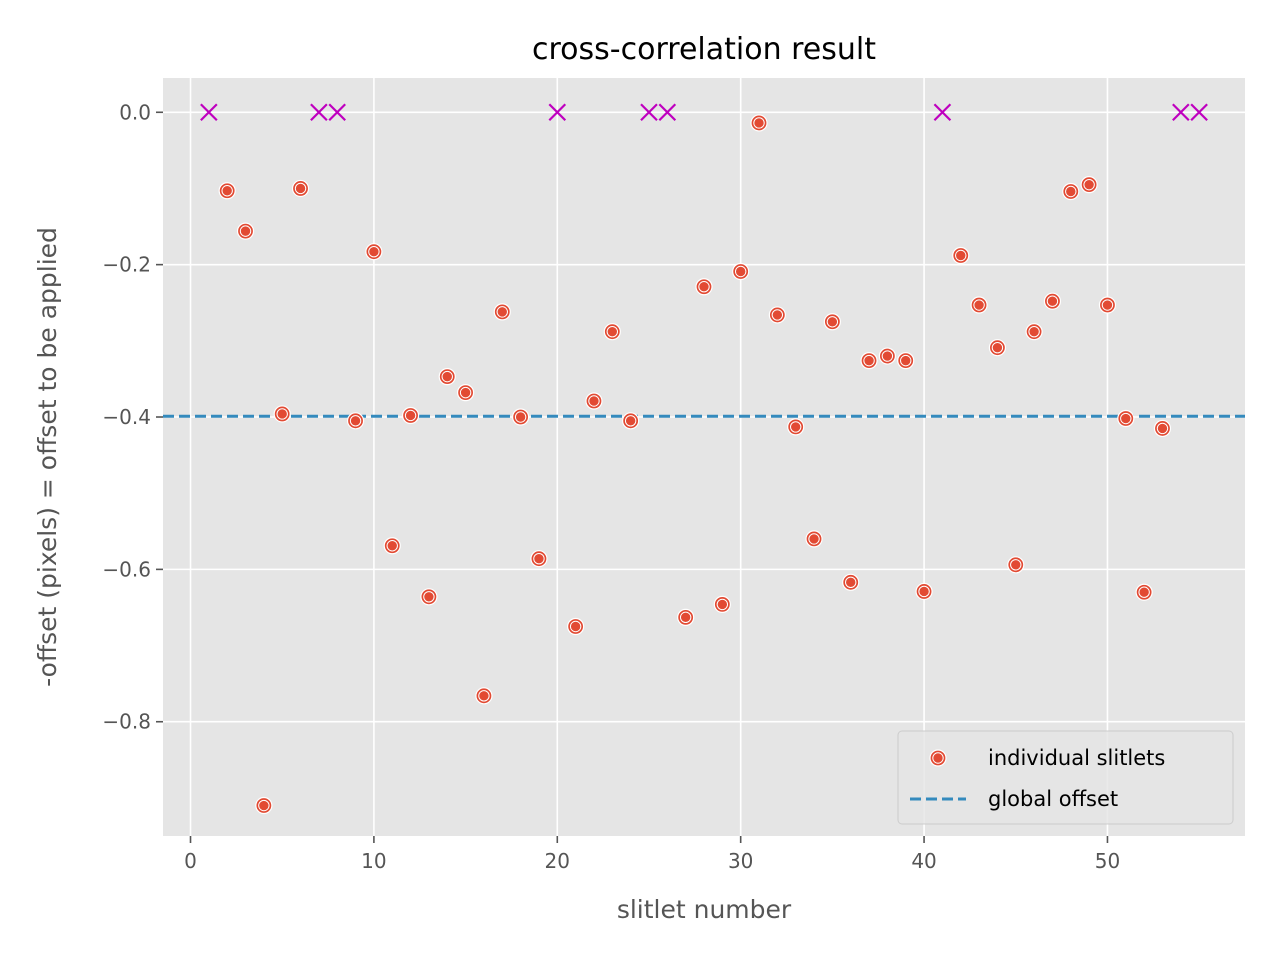 Image resolution: width=1280 pixels, height=960 pixels. I want to click on y-tick-label: −0.2, so click(126, 265).